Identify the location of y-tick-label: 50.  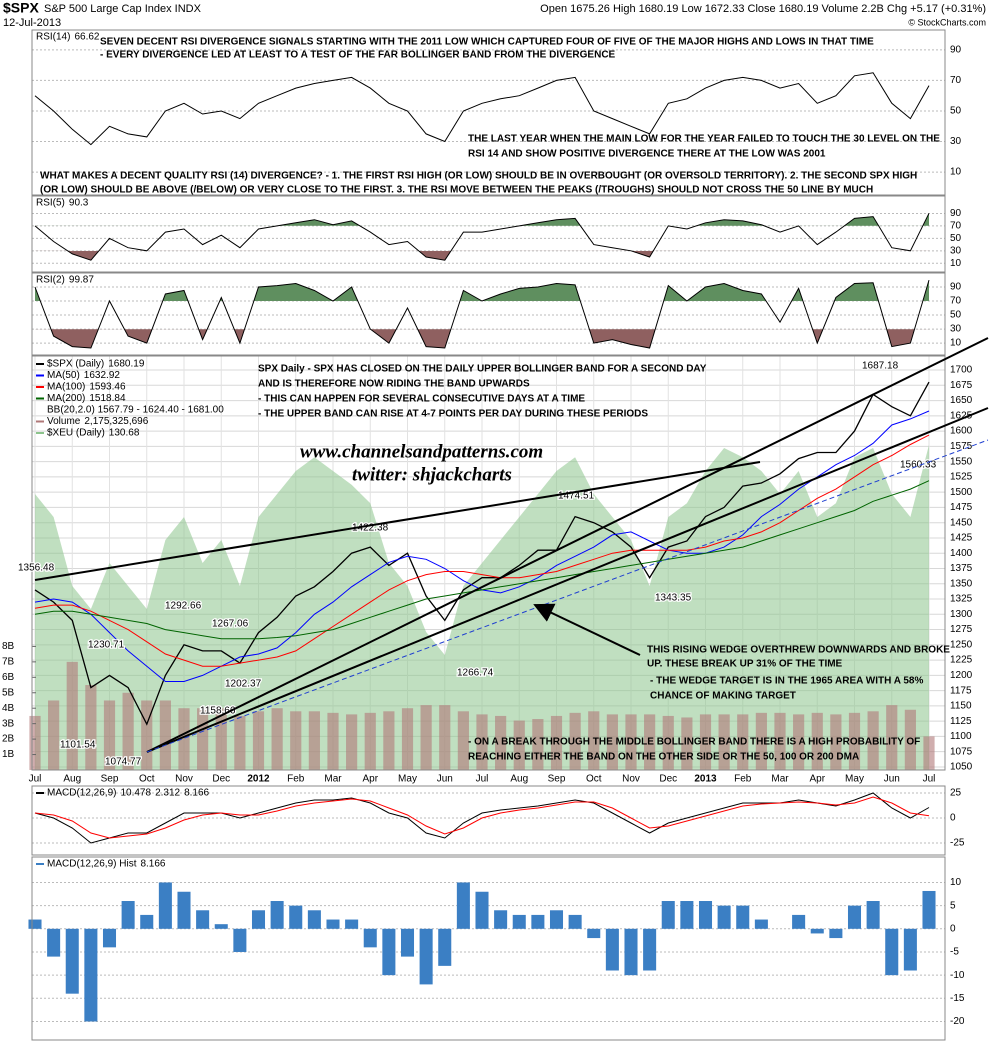
(956, 315).